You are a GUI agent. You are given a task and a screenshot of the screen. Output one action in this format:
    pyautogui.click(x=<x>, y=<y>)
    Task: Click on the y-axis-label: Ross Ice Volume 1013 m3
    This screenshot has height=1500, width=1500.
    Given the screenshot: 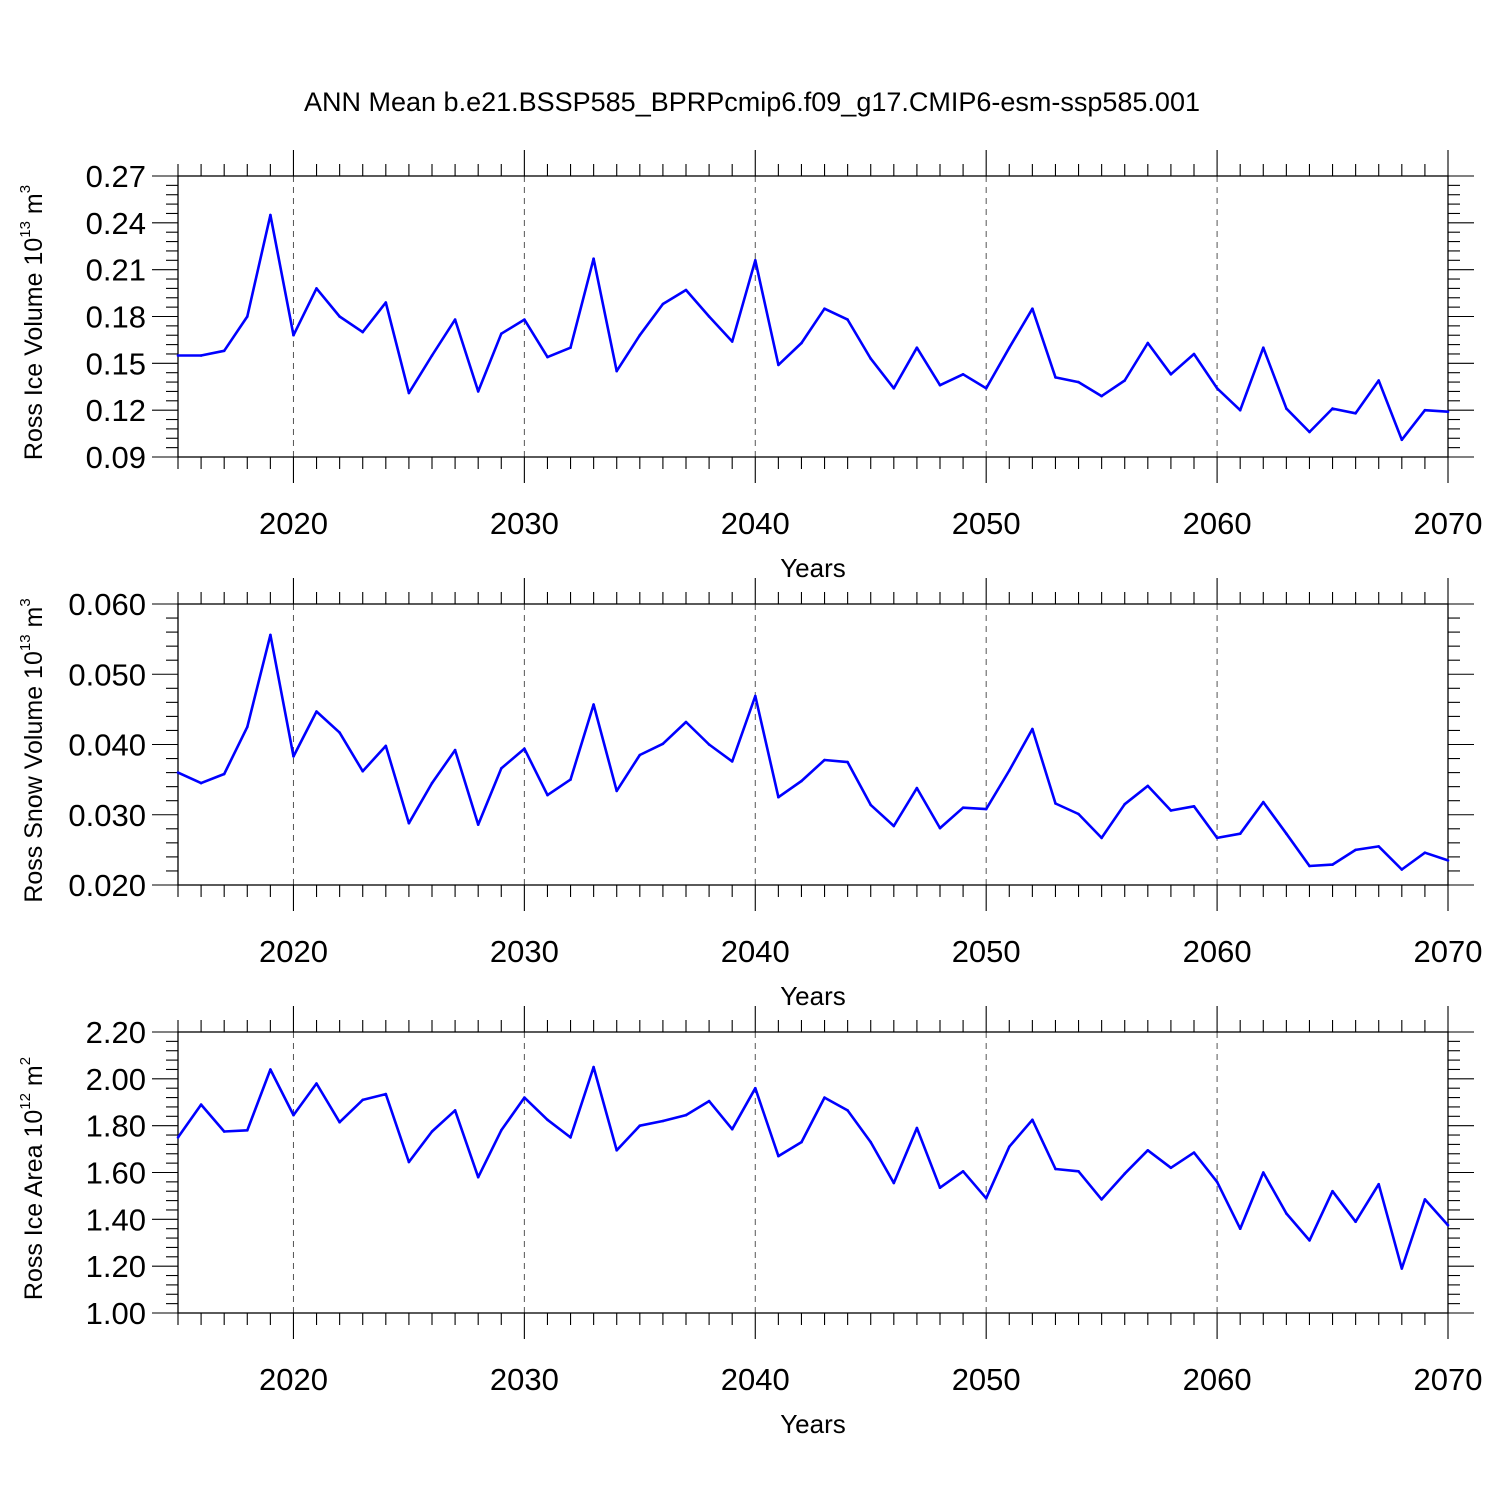 What is the action you would take?
    pyautogui.click(x=32, y=322)
    